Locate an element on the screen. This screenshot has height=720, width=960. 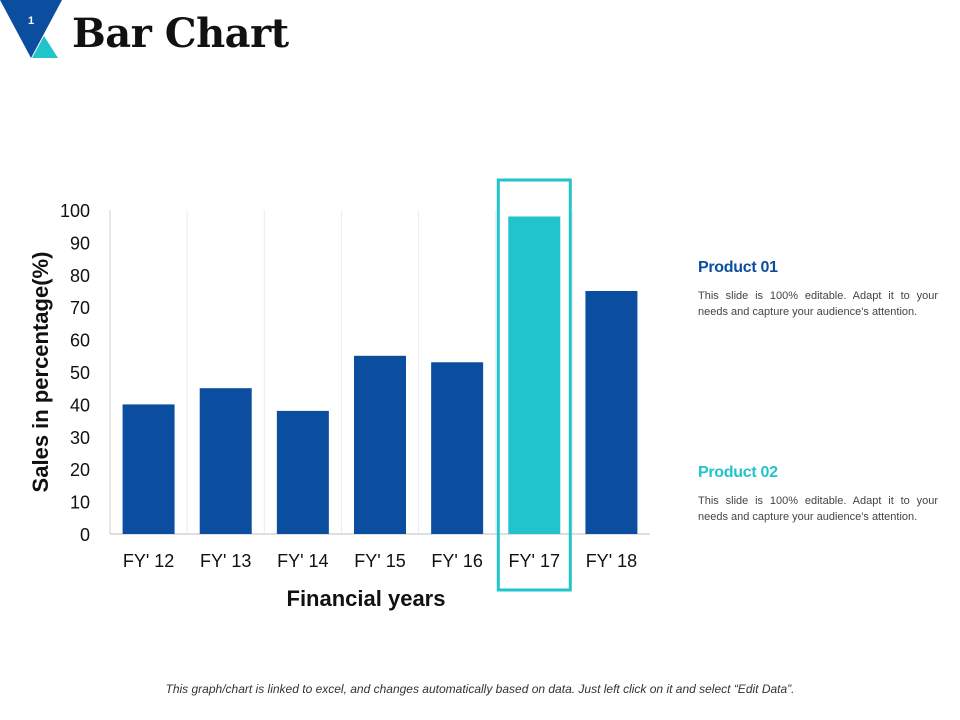
badge-dark-triangle is located at coordinates (31, 29).